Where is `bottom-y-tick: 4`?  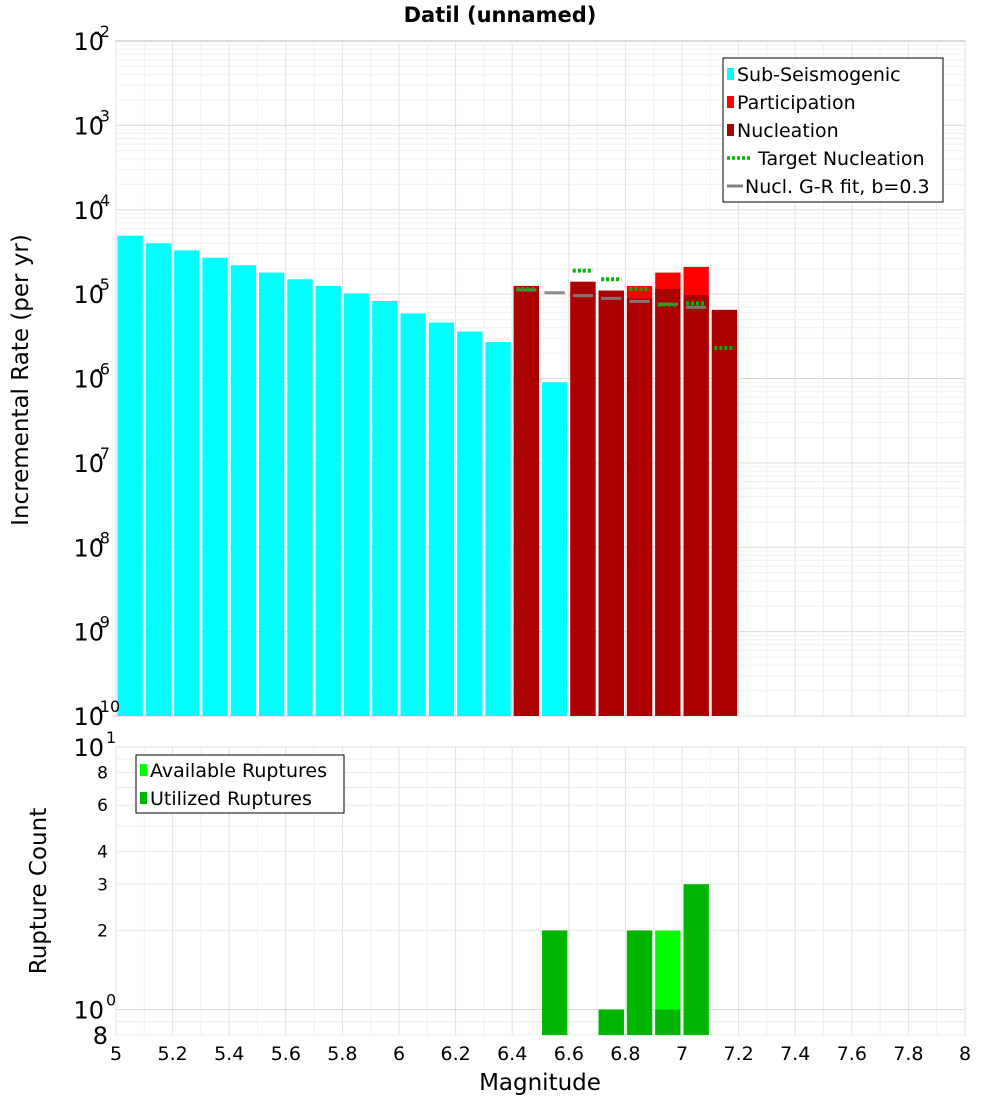
bottom-y-tick: 4 is located at coordinates (102, 852).